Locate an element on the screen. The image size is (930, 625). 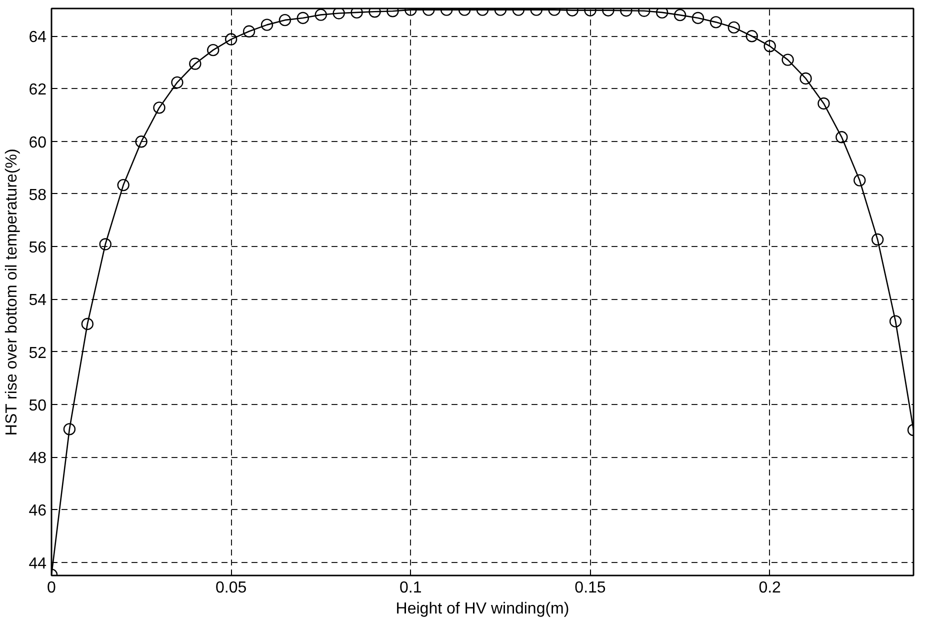
y-tick-label: 46 is located at coordinates (37, 511).